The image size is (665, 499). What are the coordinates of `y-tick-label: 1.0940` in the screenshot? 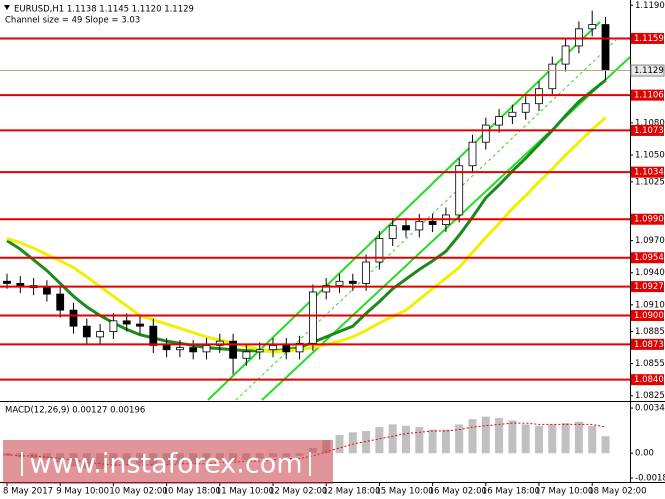 It's located at (650, 273).